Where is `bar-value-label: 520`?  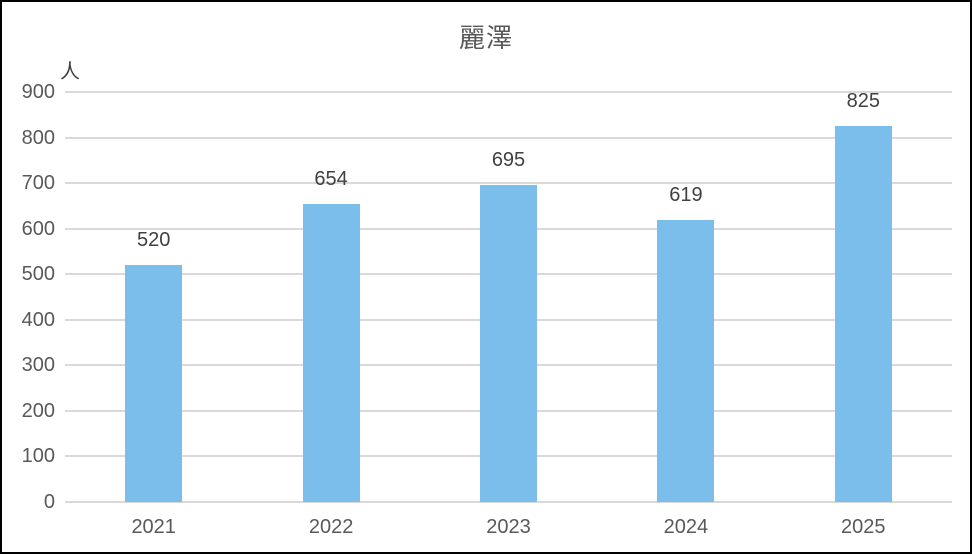
bar-value-label: 520 is located at coordinates (154, 240).